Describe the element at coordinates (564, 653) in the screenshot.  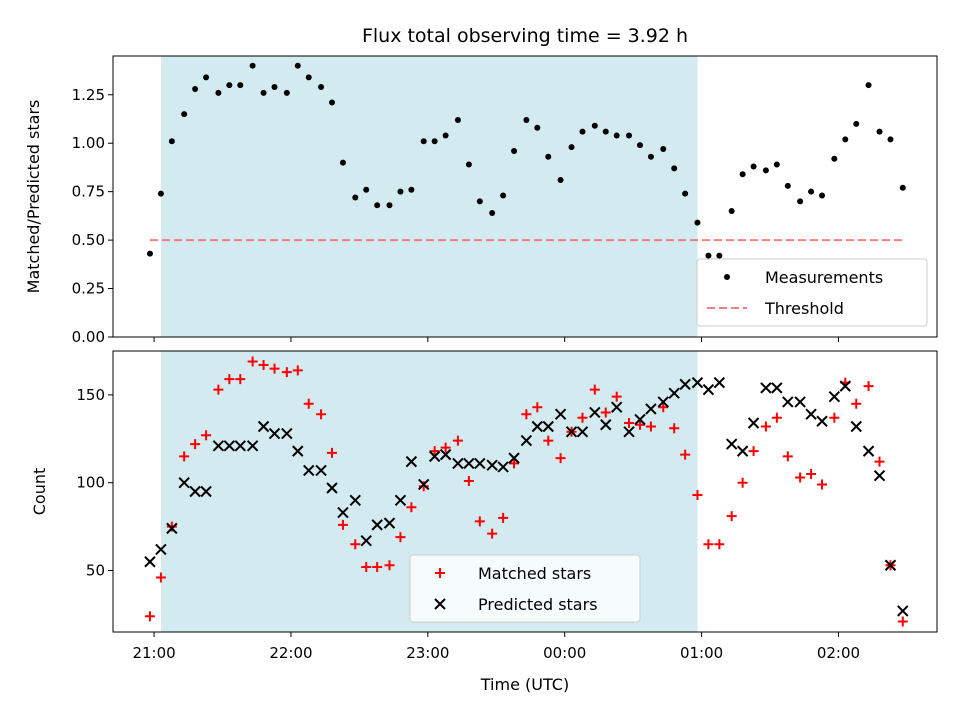
I see `x-tick-label: 00:00` at that location.